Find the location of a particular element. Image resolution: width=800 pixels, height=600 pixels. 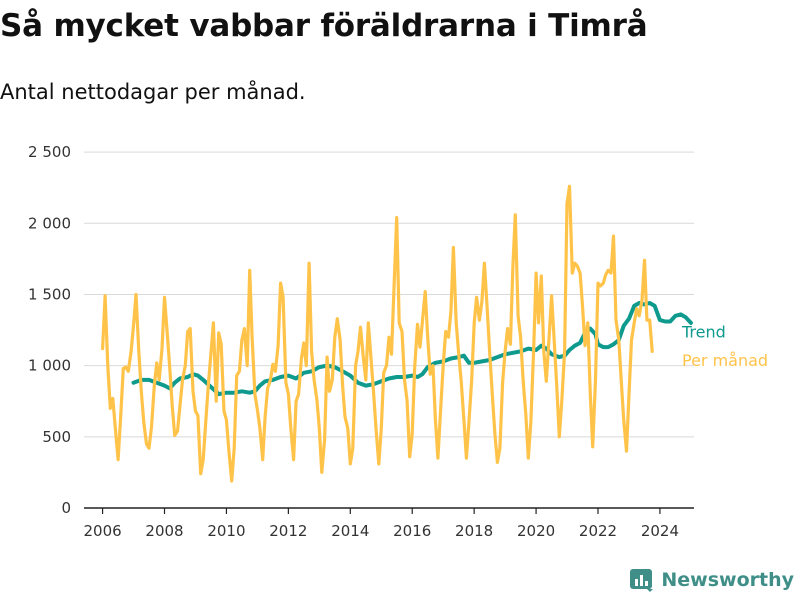

x-tick-label: 2016 is located at coordinates (412, 531).